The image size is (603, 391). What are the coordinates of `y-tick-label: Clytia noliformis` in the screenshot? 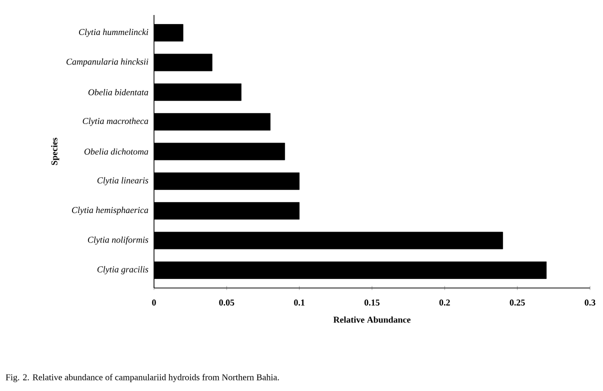 It's located at (118, 240).